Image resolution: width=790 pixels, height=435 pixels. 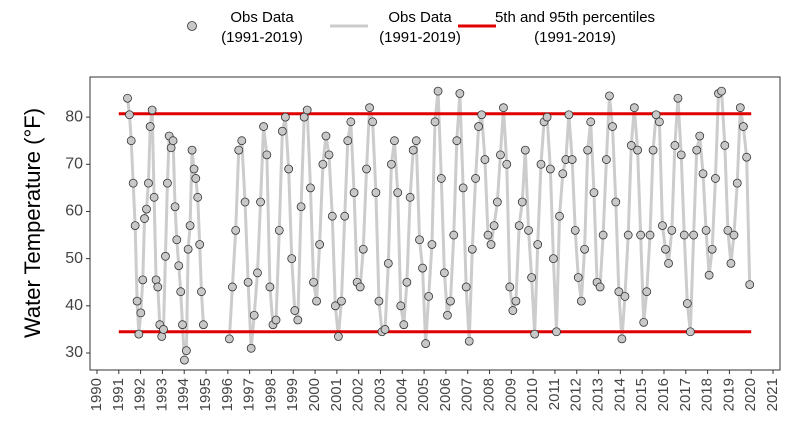 What do you see at coordinates (74, 305) in the screenshot?
I see `y-tick-label: 40` at bounding box center [74, 305].